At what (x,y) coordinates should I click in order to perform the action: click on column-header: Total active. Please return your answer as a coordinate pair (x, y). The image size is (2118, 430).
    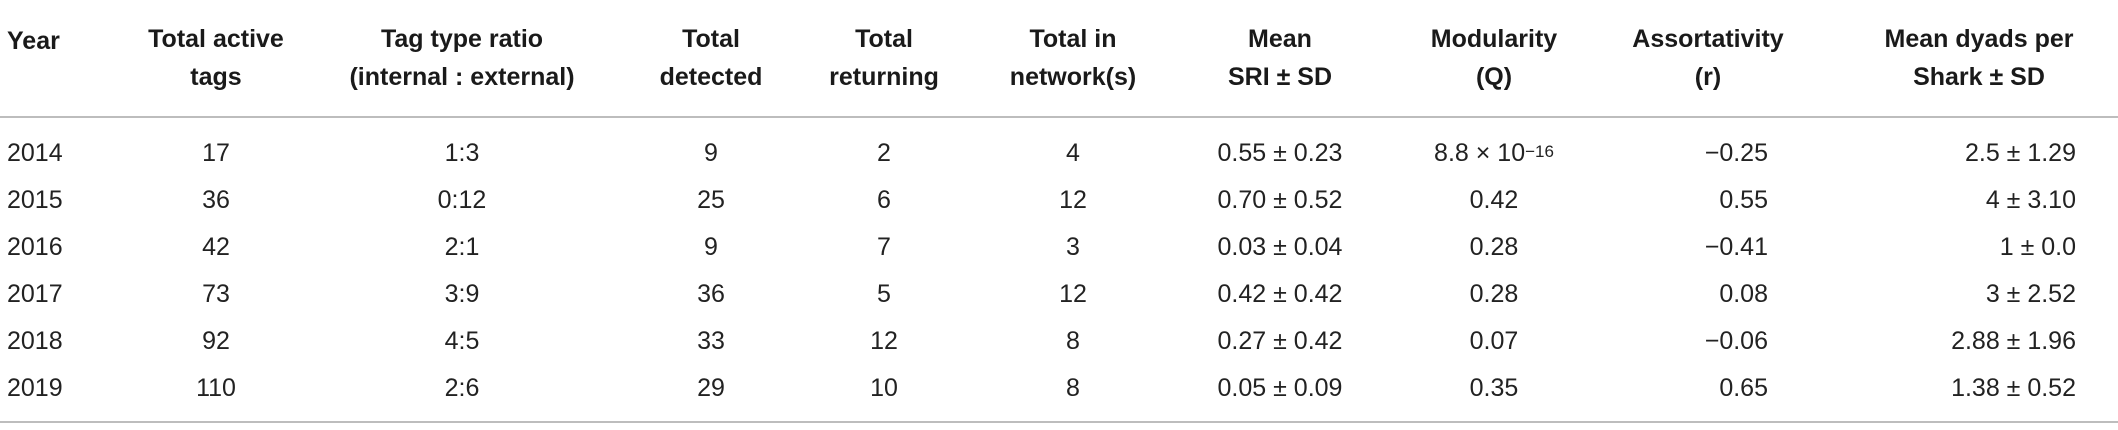
    Looking at the image, I should click on (216, 39).